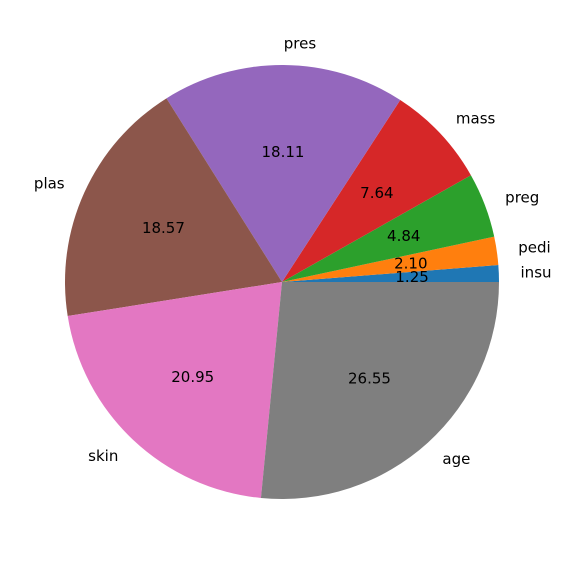  Describe the element at coordinates (456, 459) in the screenshot. I see `category-label-age: age` at that location.